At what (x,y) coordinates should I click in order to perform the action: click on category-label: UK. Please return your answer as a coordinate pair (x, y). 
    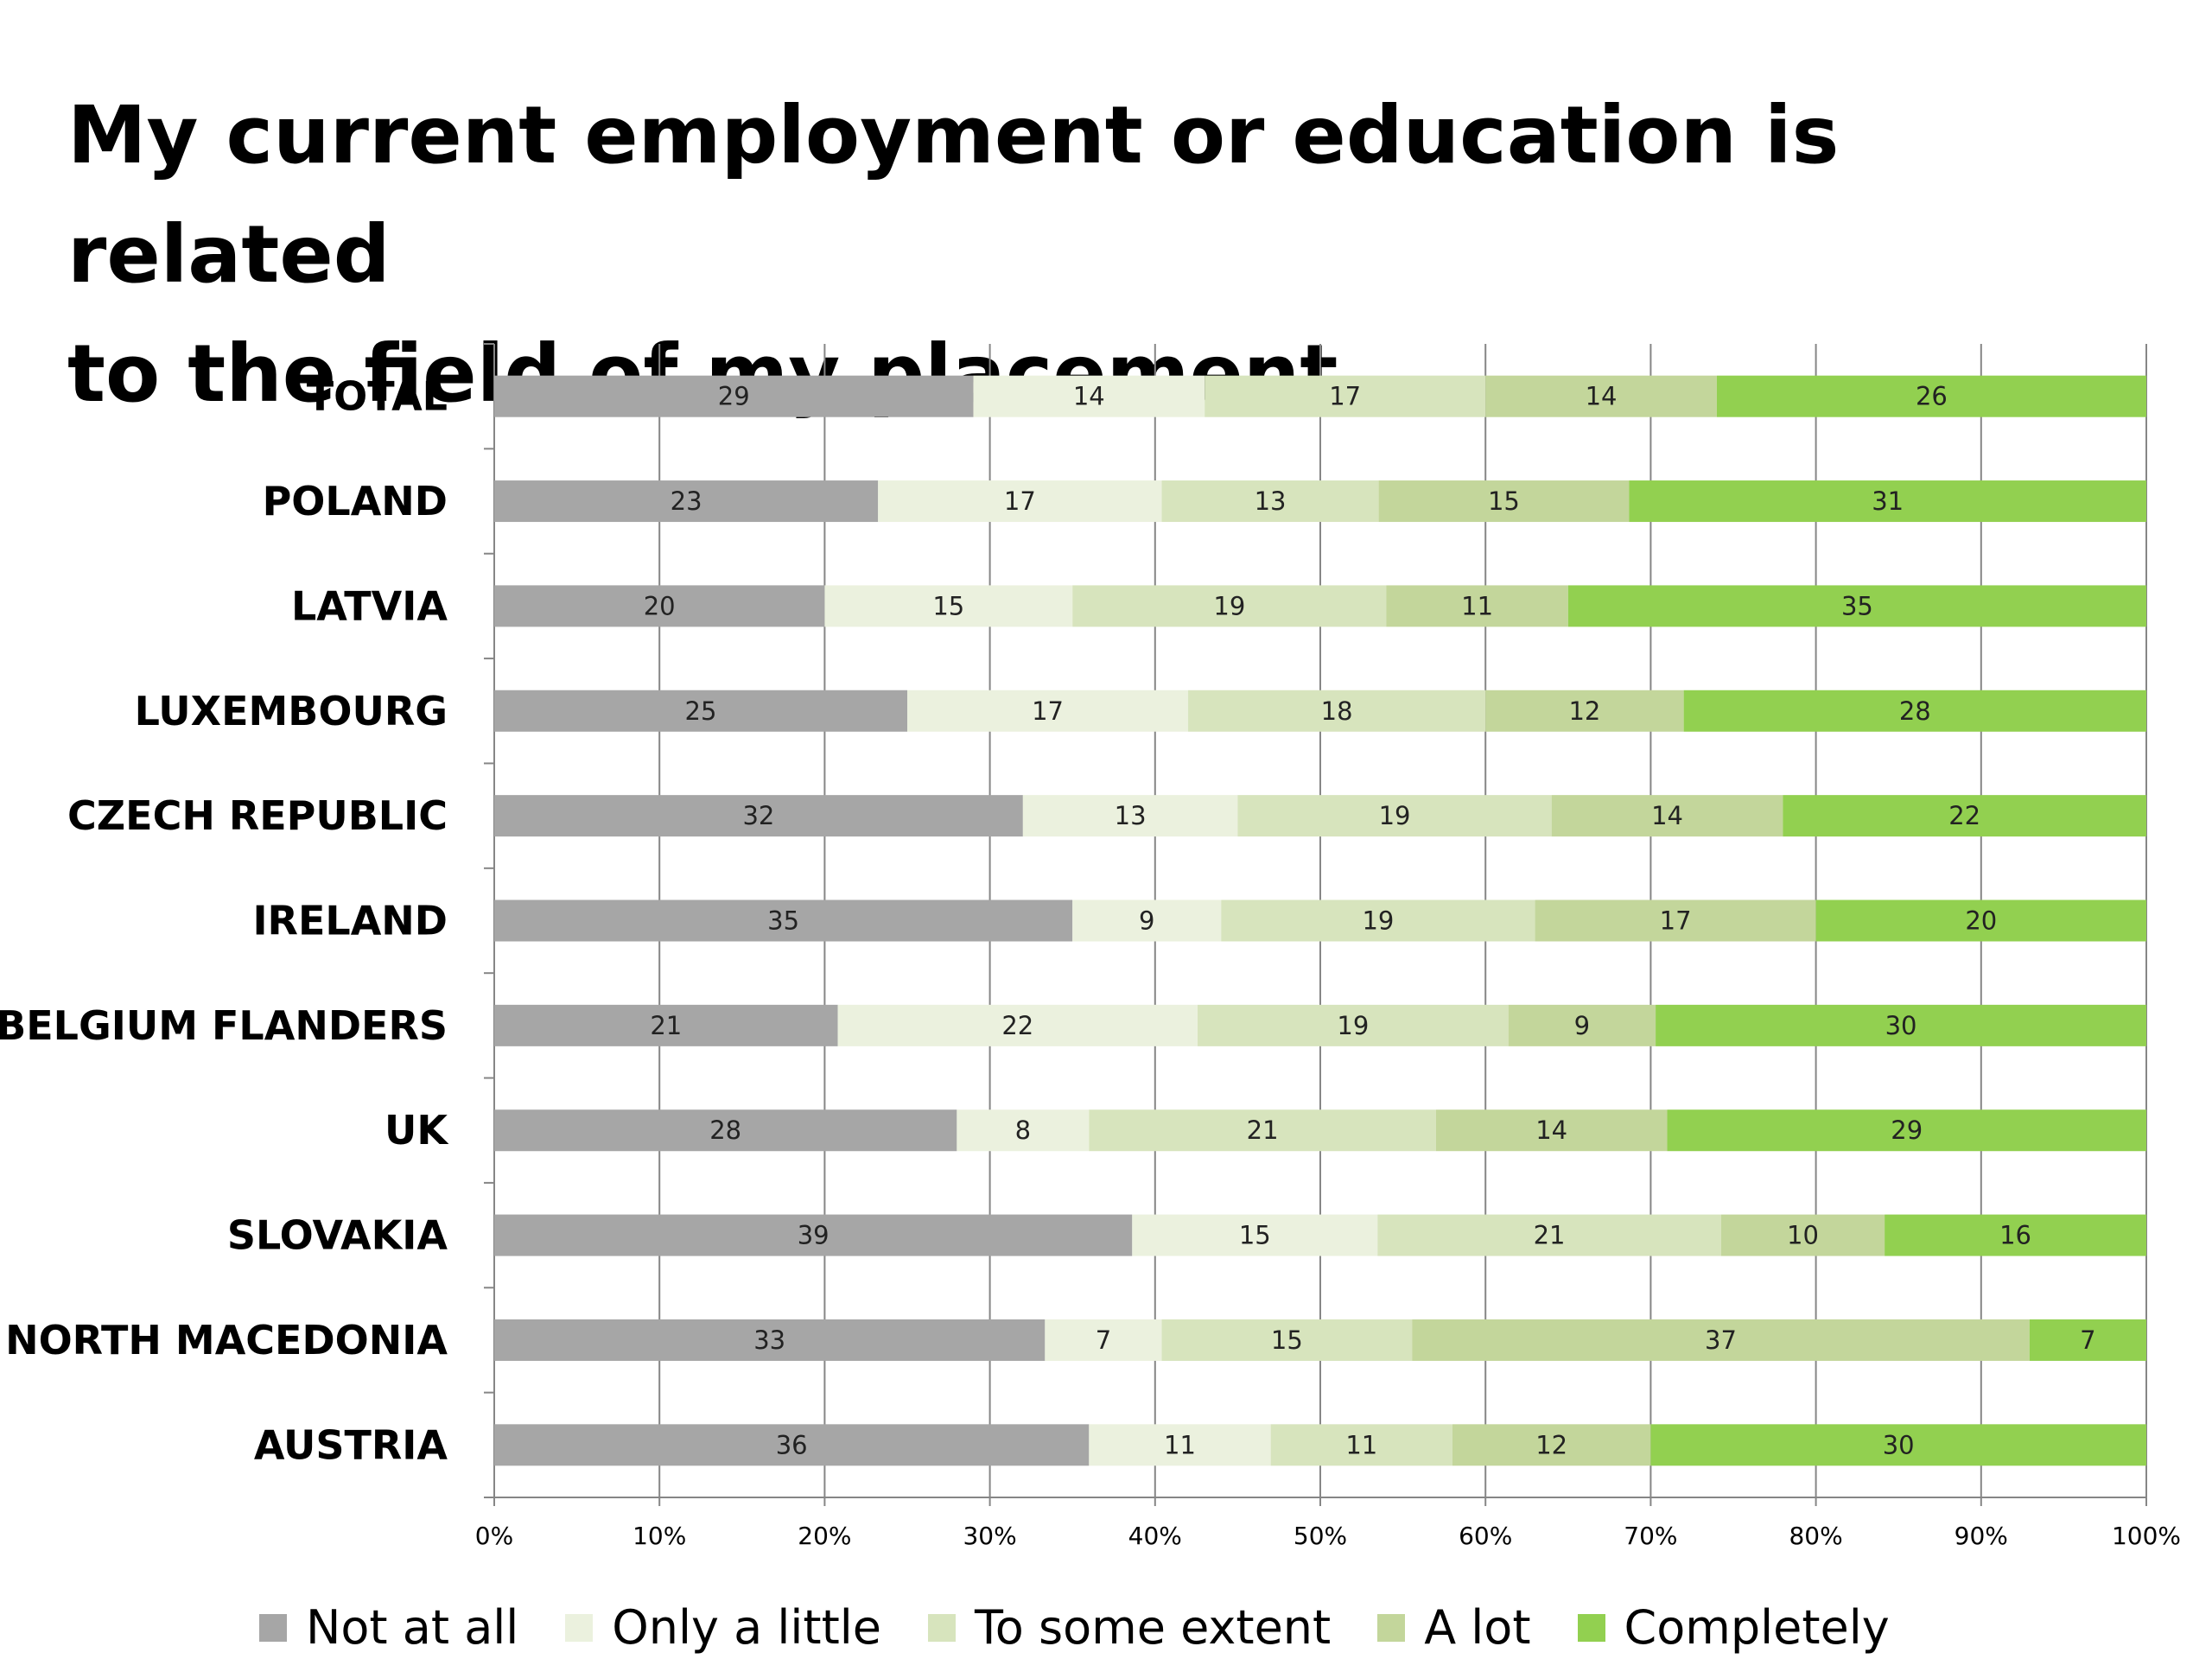
    Looking at the image, I should click on (417, 1130).